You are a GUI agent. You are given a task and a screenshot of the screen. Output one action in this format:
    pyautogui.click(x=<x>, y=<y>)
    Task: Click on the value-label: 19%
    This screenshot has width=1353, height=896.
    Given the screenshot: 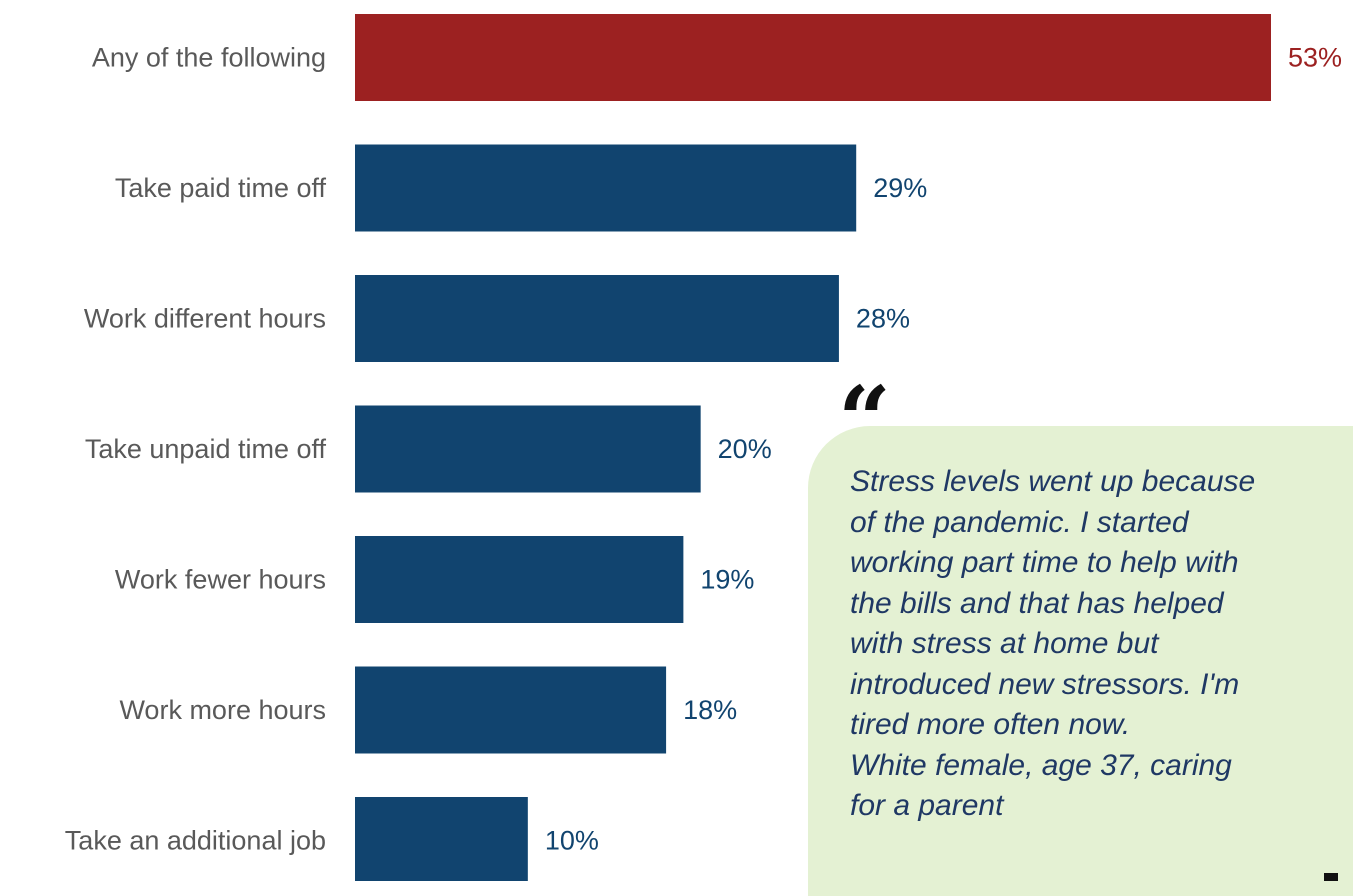 What is the action you would take?
    pyautogui.click(x=727, y=580)
    